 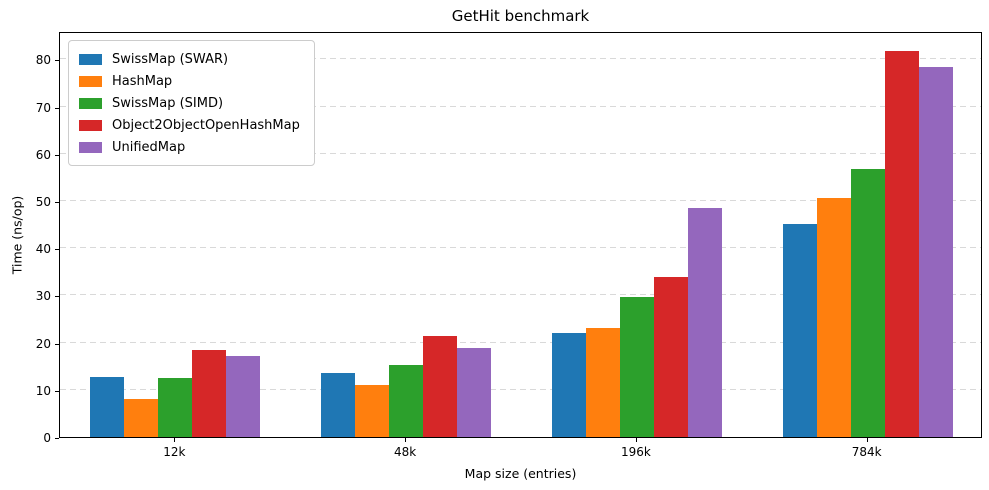 What do you see at coordinates (174, 452) in the screenshot?
I see `x-tick-label: 12k` at bounding box center [174, 452].